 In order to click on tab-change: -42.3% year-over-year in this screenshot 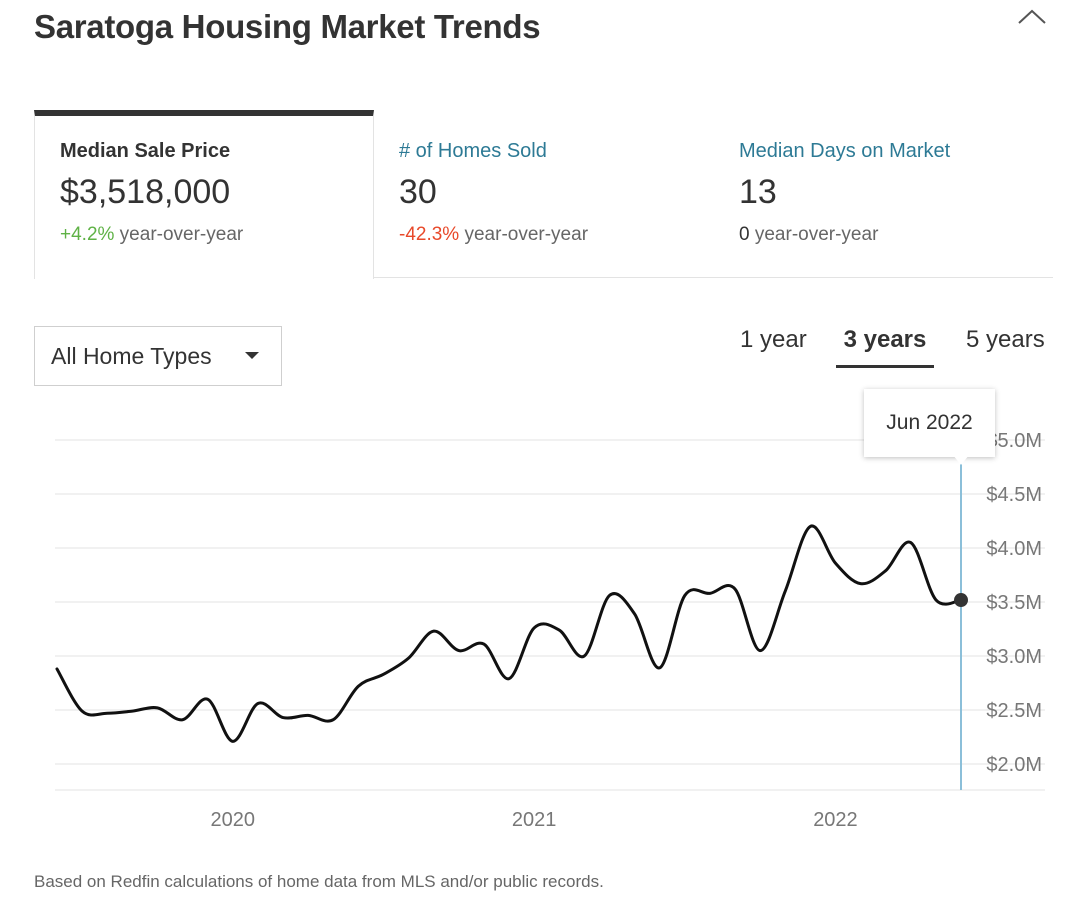, I will do `click(556, 235)`.